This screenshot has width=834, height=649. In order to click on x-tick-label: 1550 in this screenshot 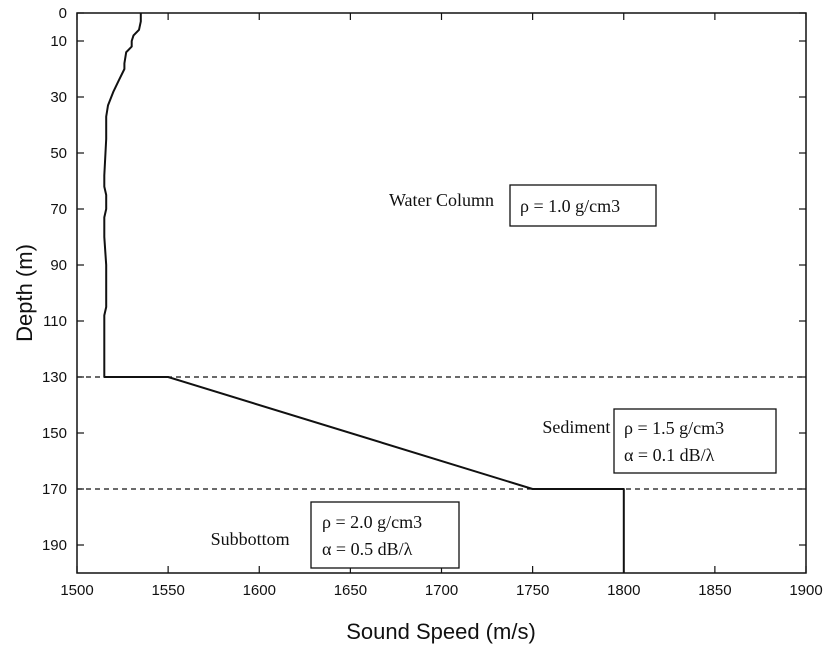, I will do `click(167, 590)`.